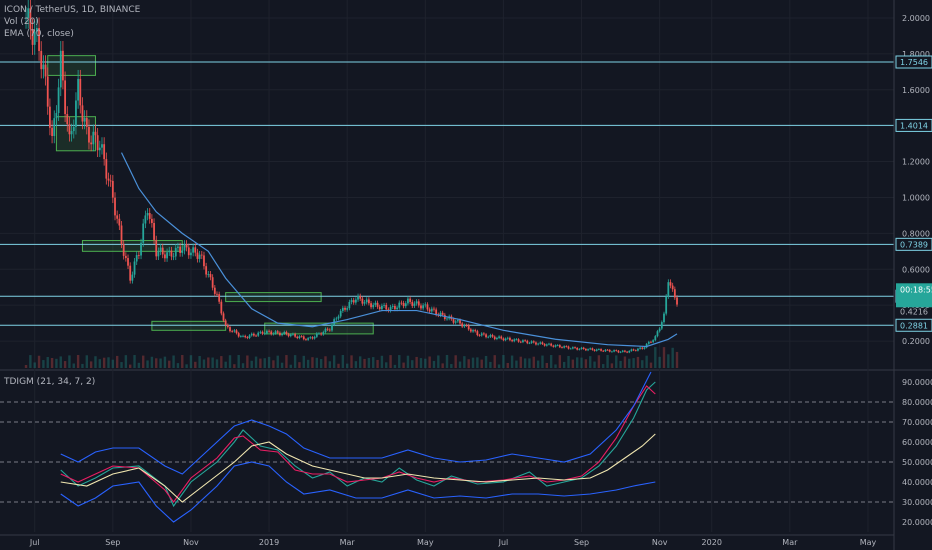 The image size is (932, 550). I want to click on current-price-badge: 00:18:55 0.4216, so click(914, 299).